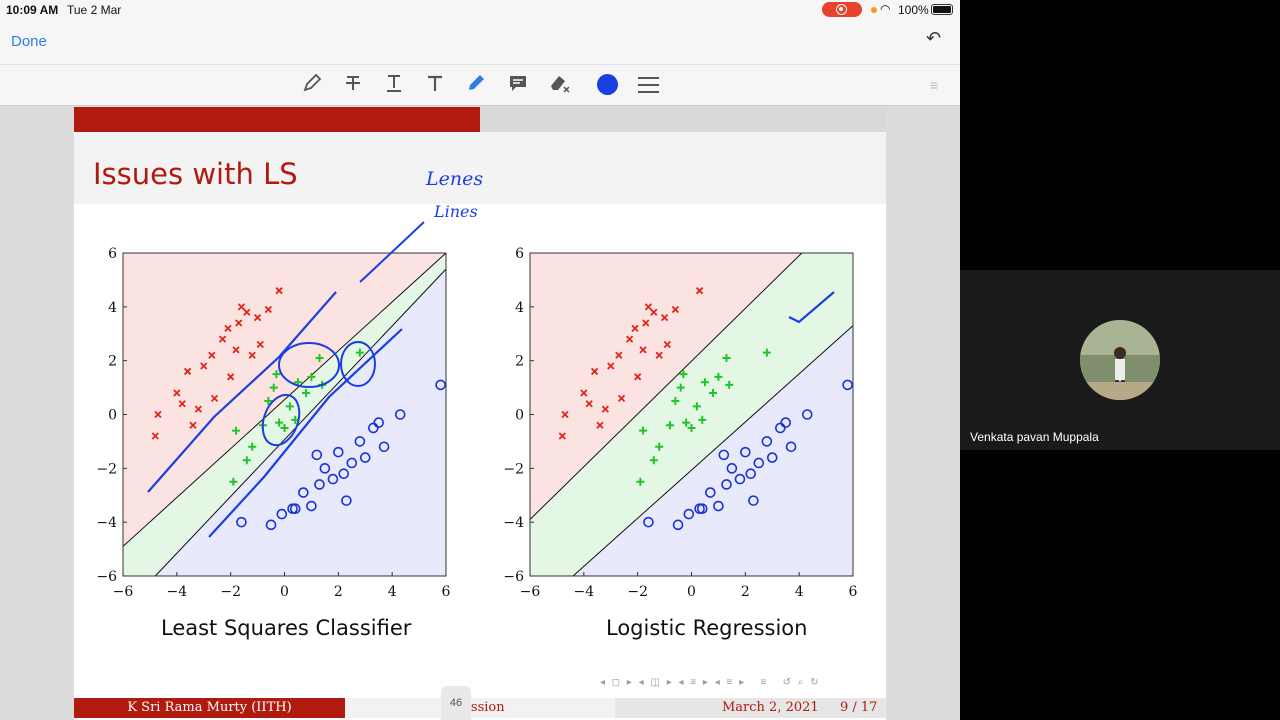 The height and width of the screenshot is (720, 1280). I want to click on pen-icon, so click(476, 85).